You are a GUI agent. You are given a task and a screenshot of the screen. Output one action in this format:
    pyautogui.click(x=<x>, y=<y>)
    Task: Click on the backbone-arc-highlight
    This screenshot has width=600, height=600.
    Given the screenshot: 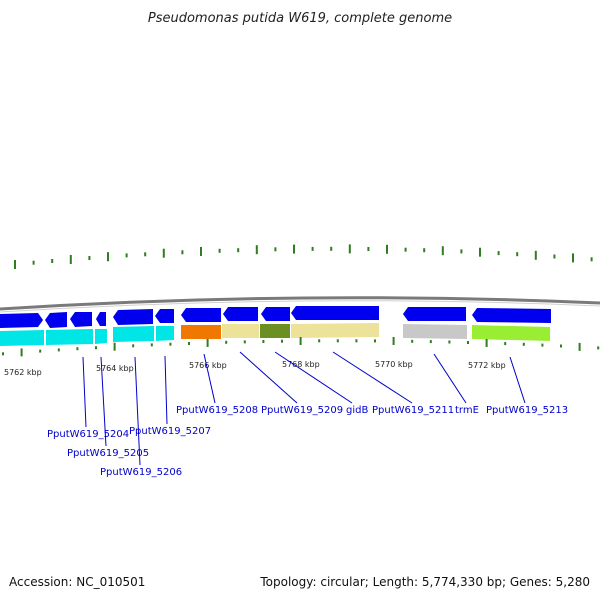 What is the action you would take?
    pyautogui.click(x=300, y=306)
    